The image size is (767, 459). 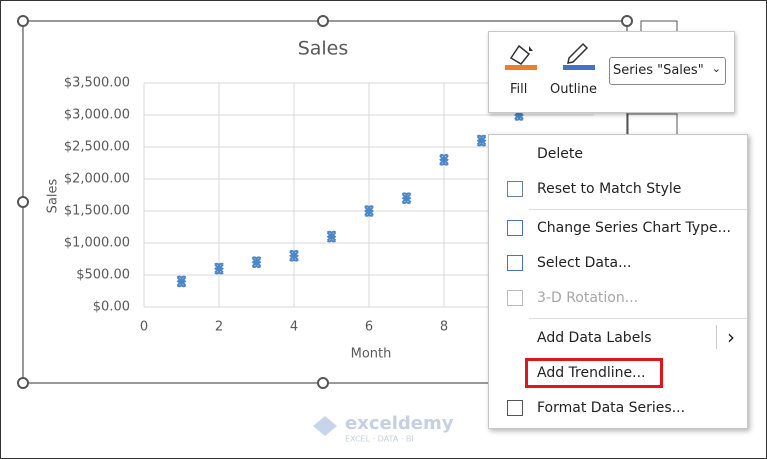 I want to click on menu-item-label: Reset to Match Style, so click(x=609, y=189).